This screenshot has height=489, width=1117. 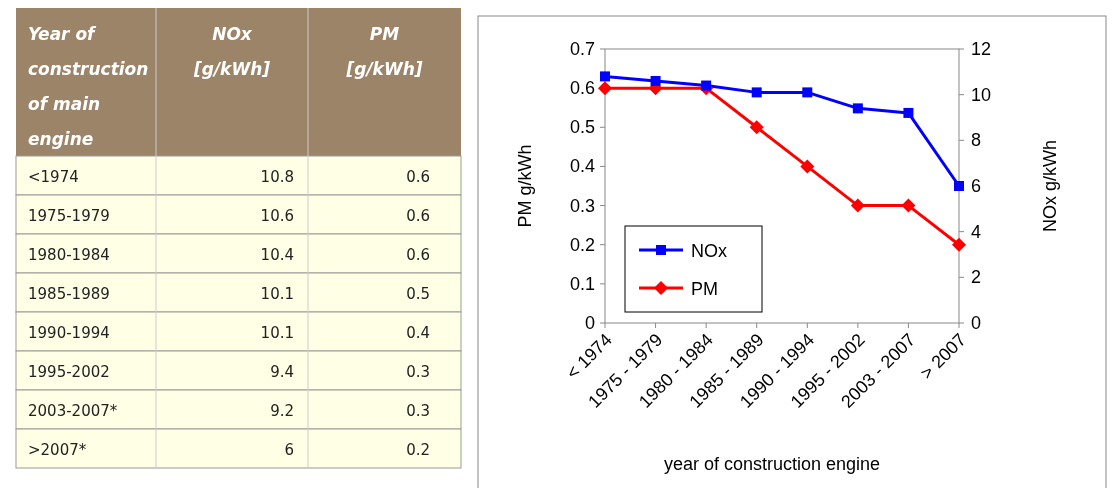 What do you see at coordinates (69, 216) in the screenshot?
I see `category-label: 1975-1979` at bounding box center [69, 216].